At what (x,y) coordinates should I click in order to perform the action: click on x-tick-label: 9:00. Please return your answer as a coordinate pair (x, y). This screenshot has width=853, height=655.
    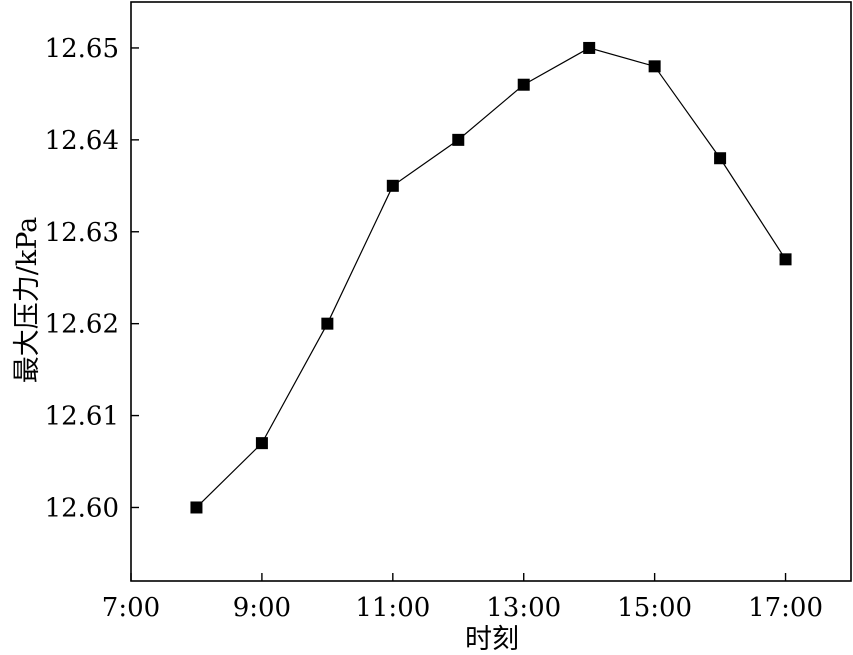
    Looking at the image, I should click on (262, 608).